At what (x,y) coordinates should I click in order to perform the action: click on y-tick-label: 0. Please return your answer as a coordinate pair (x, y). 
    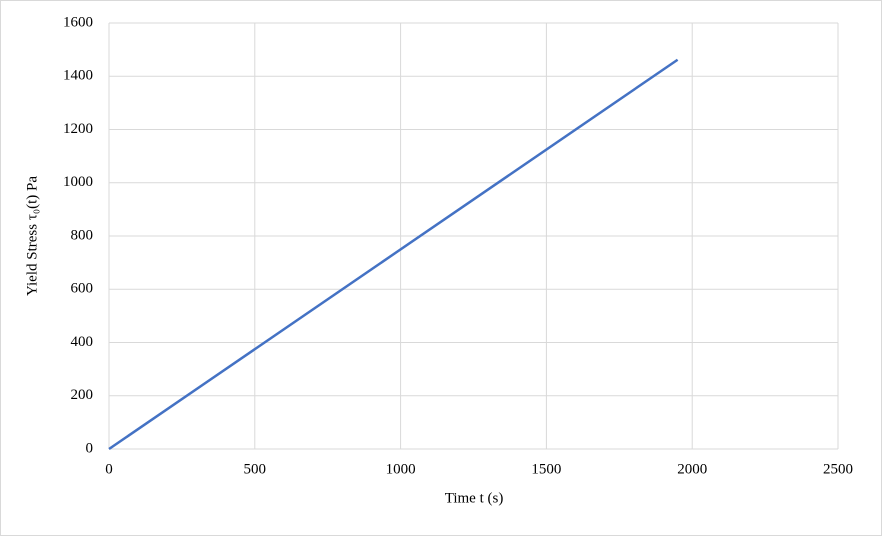
    Looking at the image, I should click on (90, 448).